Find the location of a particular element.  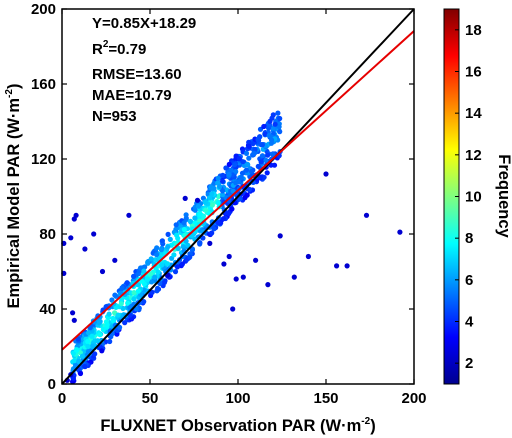

colorbar-tick-label: 6 is located at coordinates (469, 280).